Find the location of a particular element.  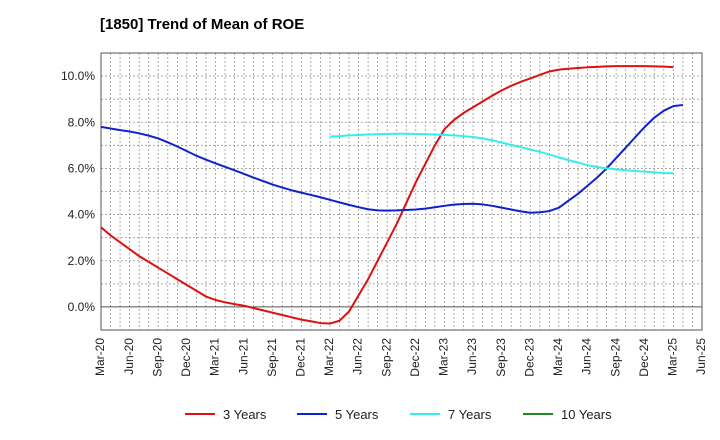

x-tick-label: Mar-22 is located at coordinates (329, 357).